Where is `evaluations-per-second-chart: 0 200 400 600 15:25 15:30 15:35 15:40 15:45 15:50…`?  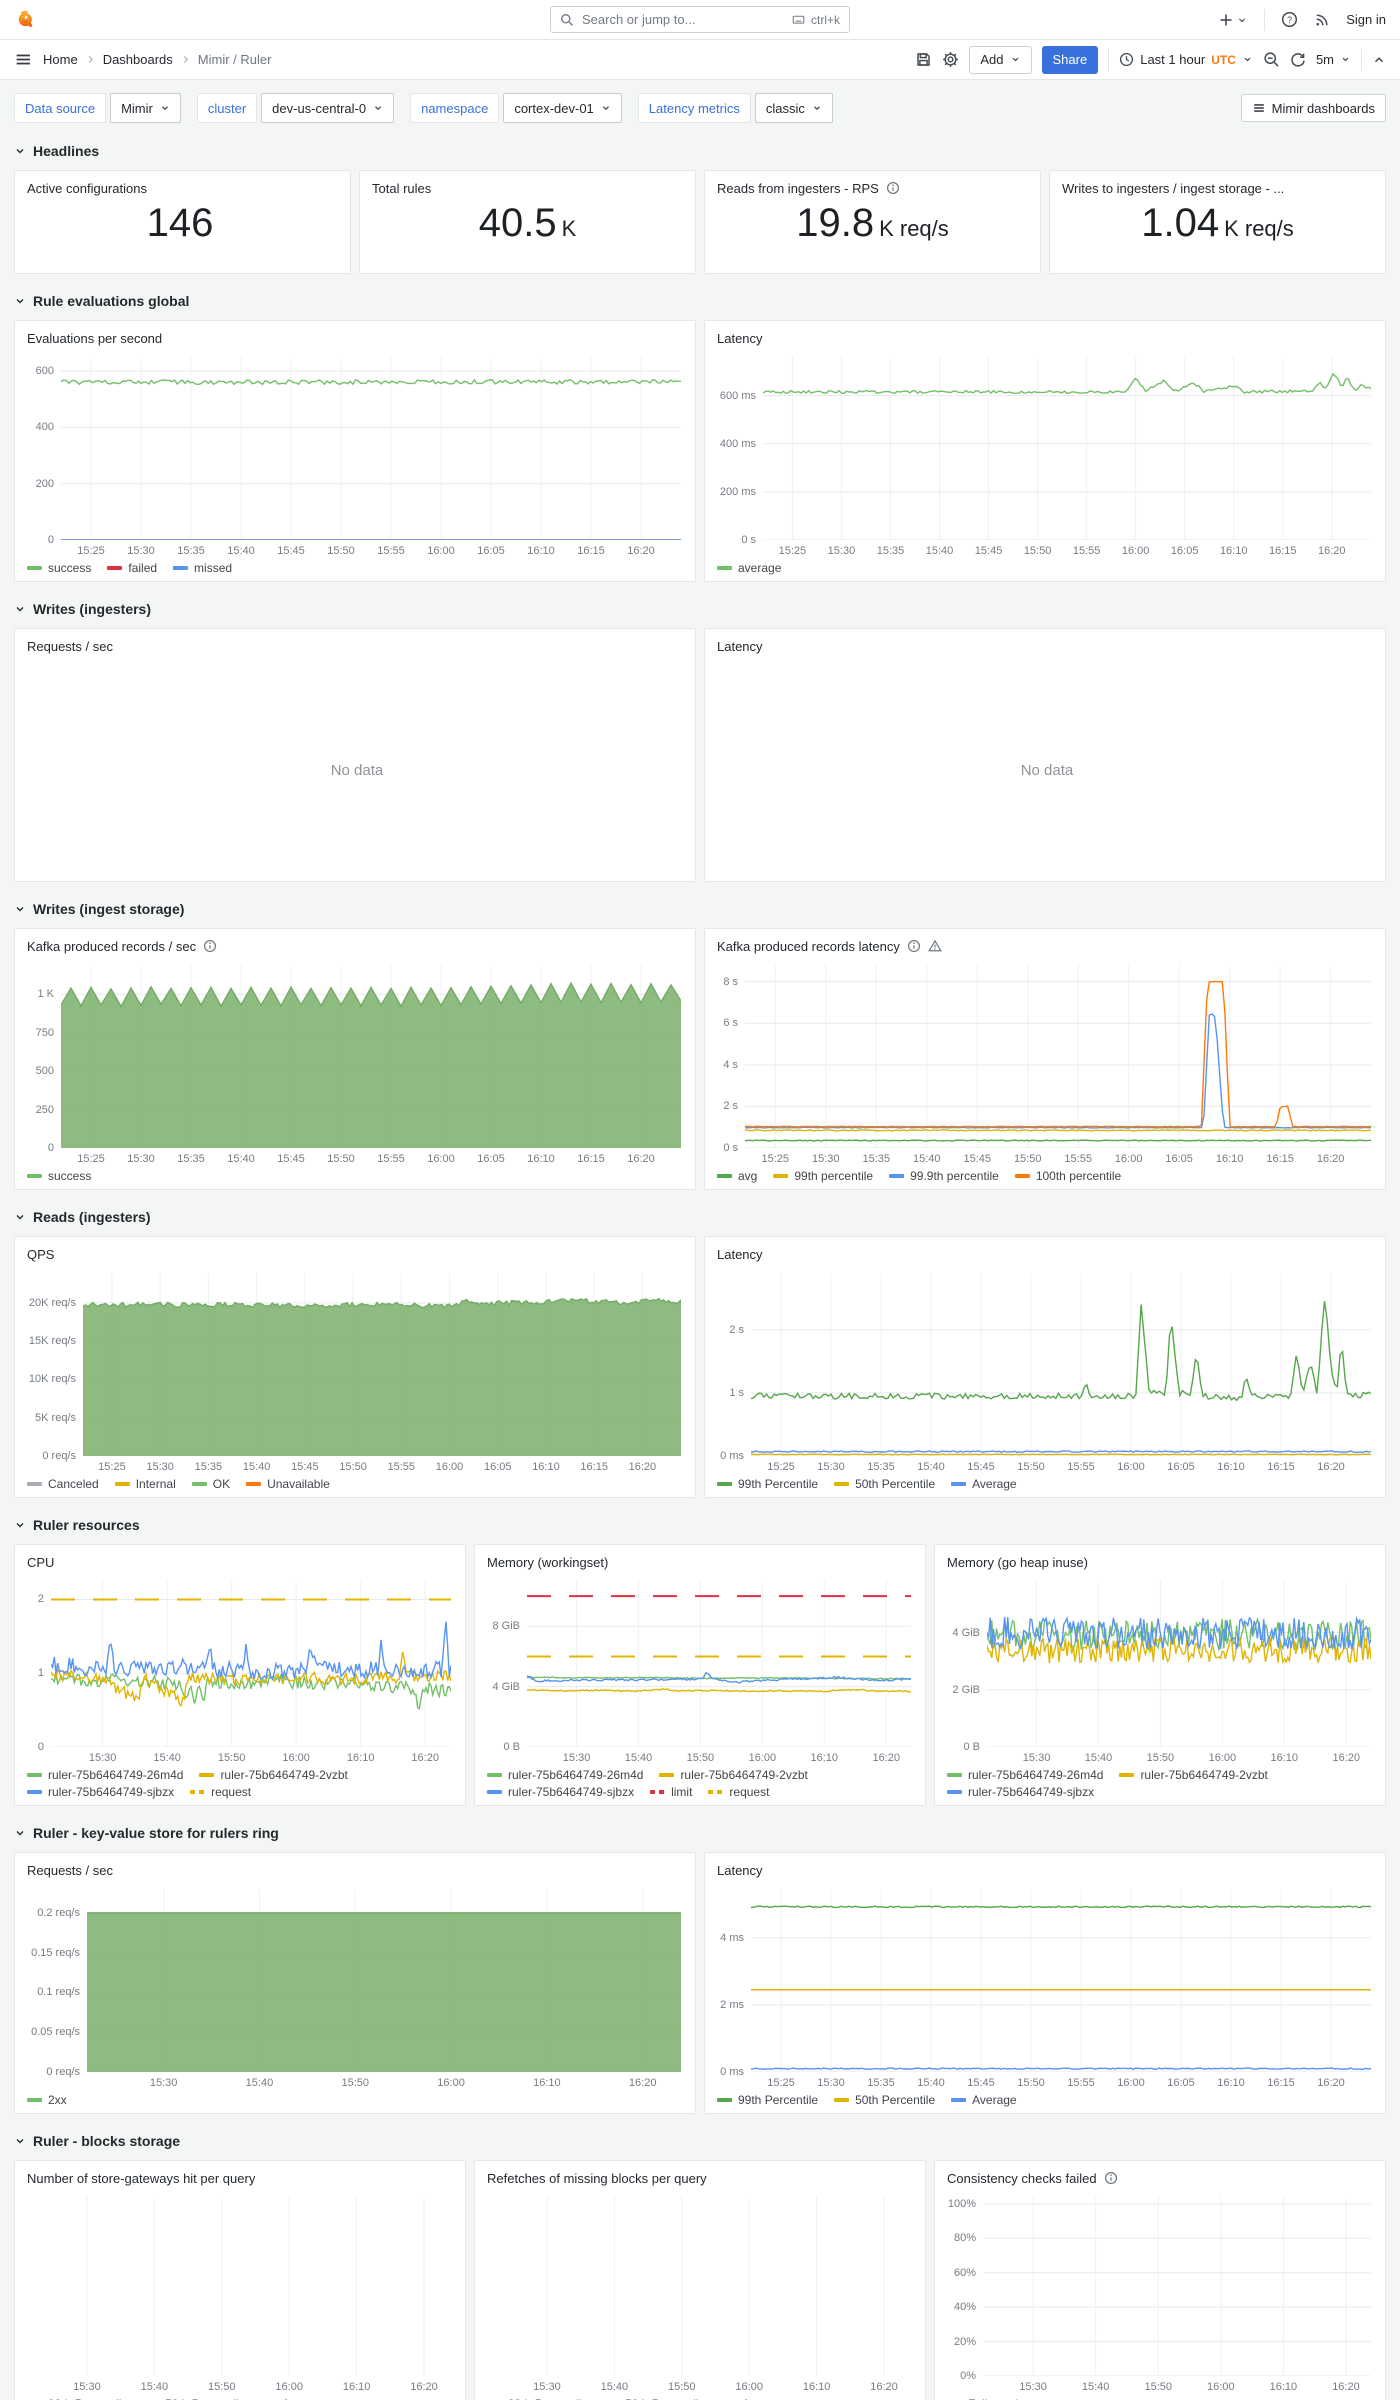
evaluations-per-second-chart: 0 200 400 600 15:25 15:30 15:35 15:40 15:45 15:50… is located at coordinates (355, 467).